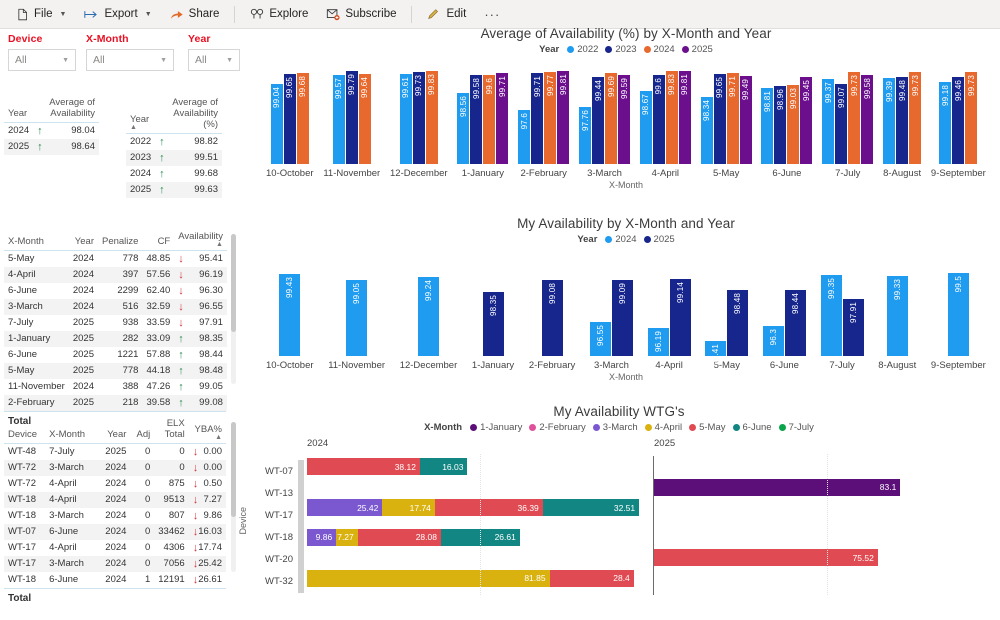 The height and width of the screenshot is (620, 1000). I want to click on table-row: 6-June 2024 2299 62.40 ↓ 96.30, so click(115, 291).